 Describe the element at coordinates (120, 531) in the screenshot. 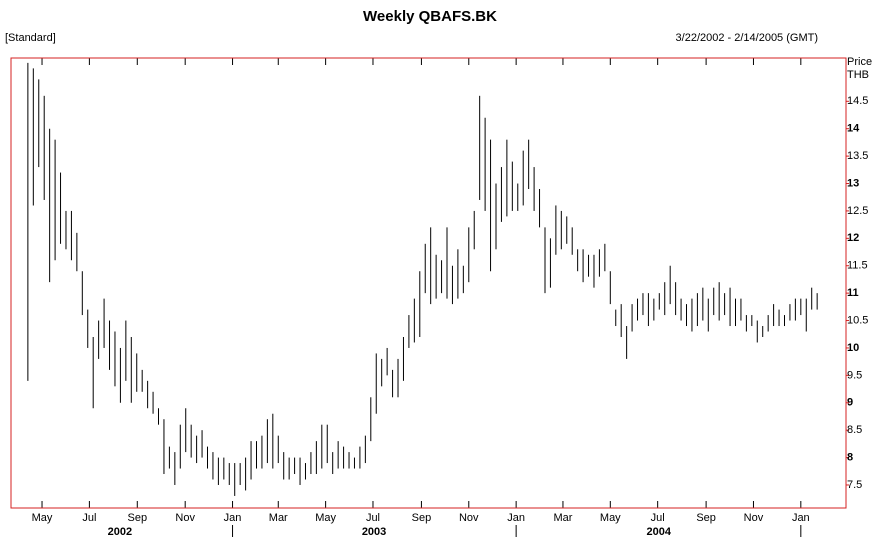

I see `year-label: 2002` at that location.